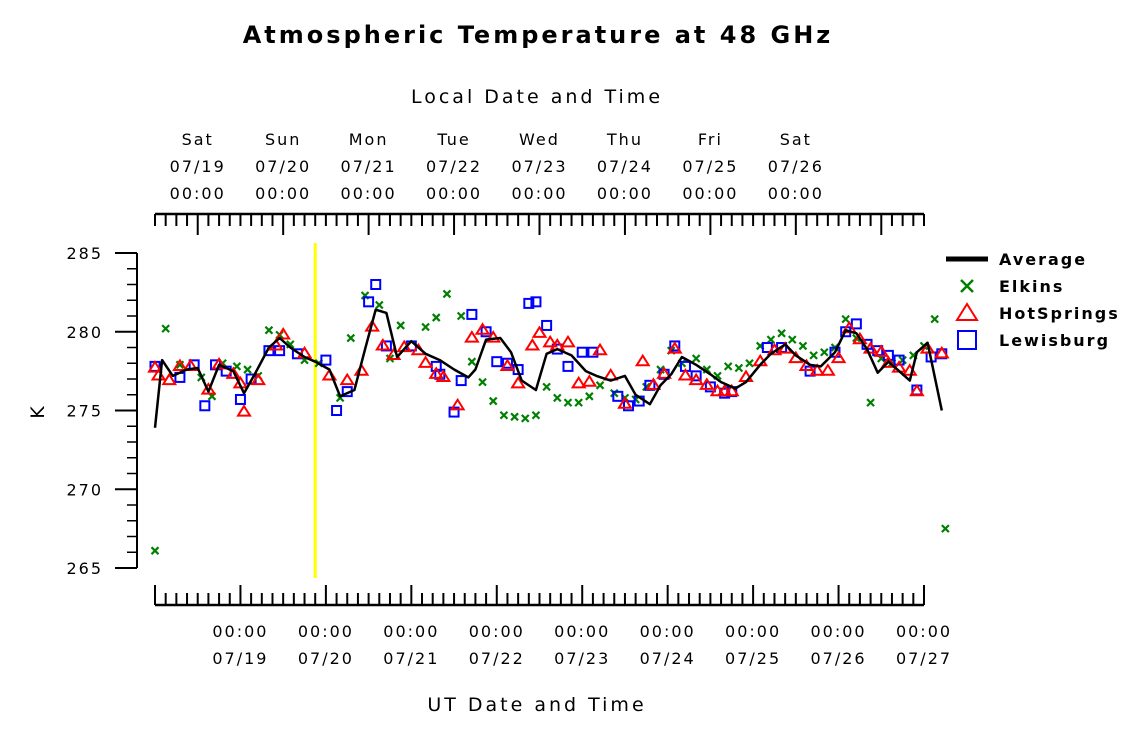 The image size is (1125, 731). Describe the element at coordinates (539, 139) in the screenshot. I see `top-tick-day: Wed` at that location.